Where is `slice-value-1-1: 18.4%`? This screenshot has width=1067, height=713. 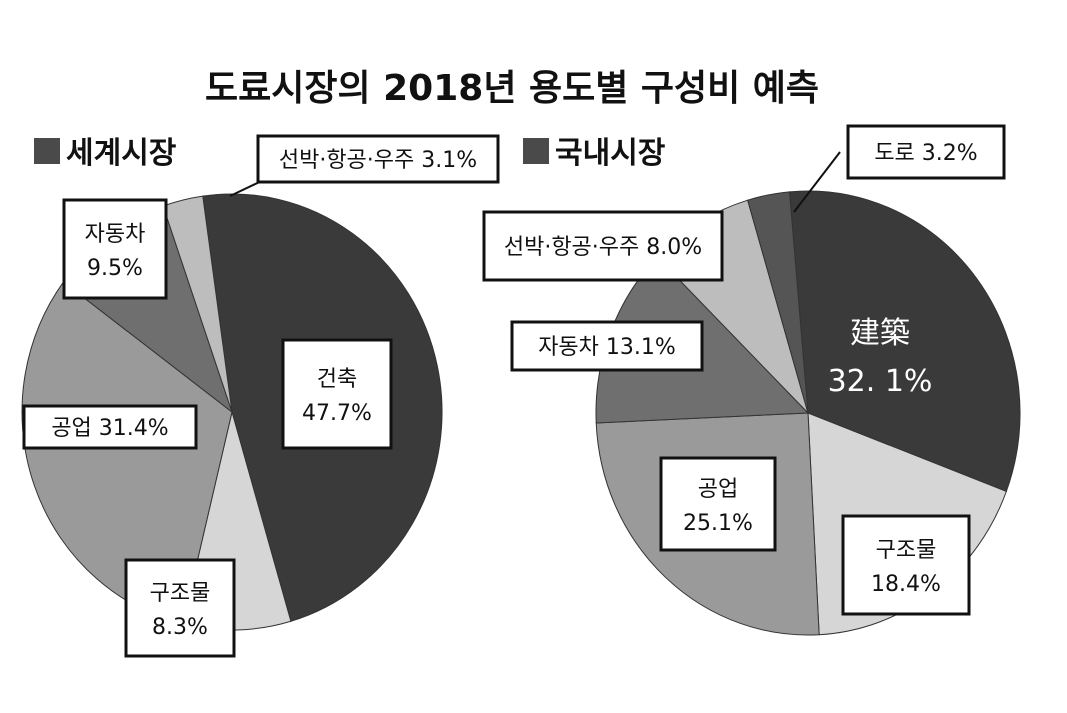 slice-value-1-1: 18.4% is located at coordinates (906, 584).